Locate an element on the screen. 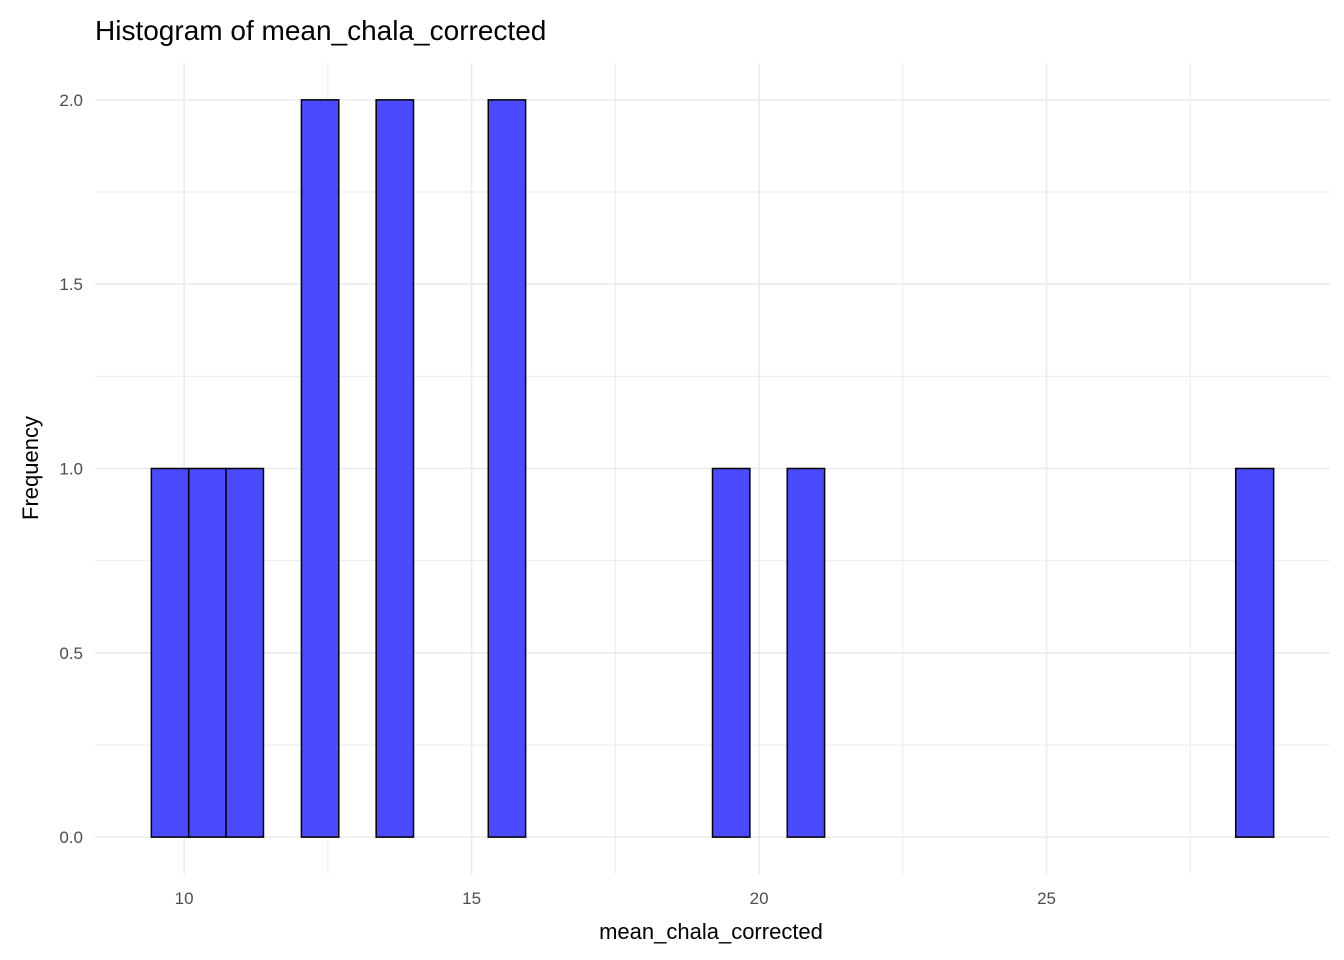  x-axis-title: mean_chala_corrected is located at coordinates (711, 931).